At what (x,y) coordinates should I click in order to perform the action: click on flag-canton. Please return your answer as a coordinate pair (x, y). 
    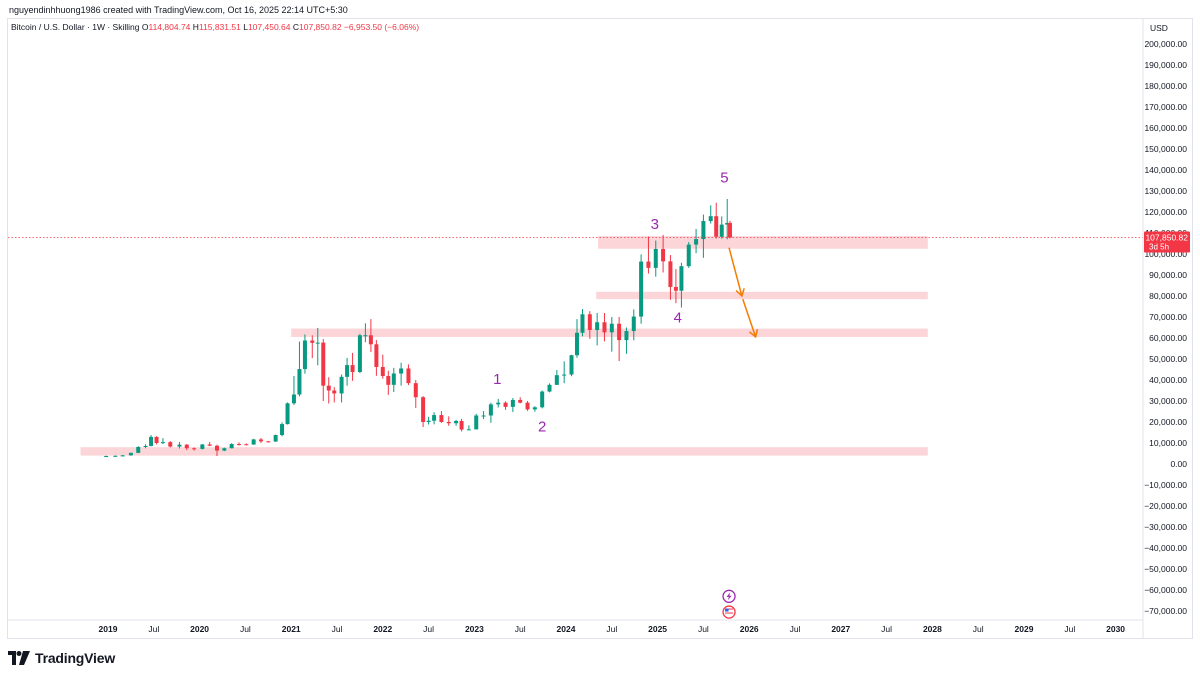
    Looking at the image, I should click on (727, 610).